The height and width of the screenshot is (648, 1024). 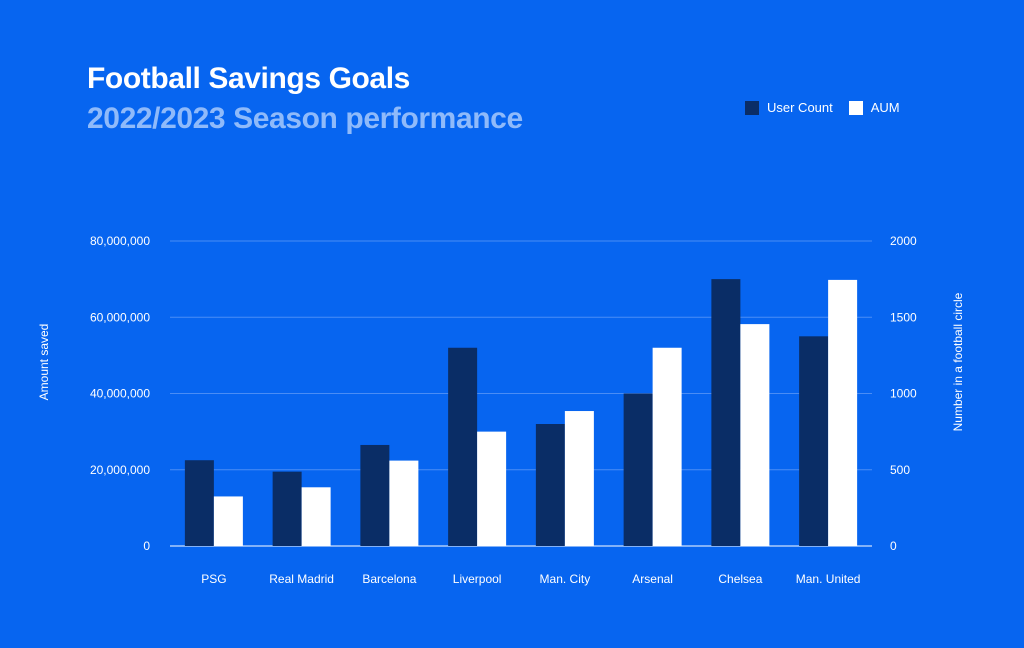 I want to click on y-tick-label-left: 20,000,000, so click(x=120, y=470).